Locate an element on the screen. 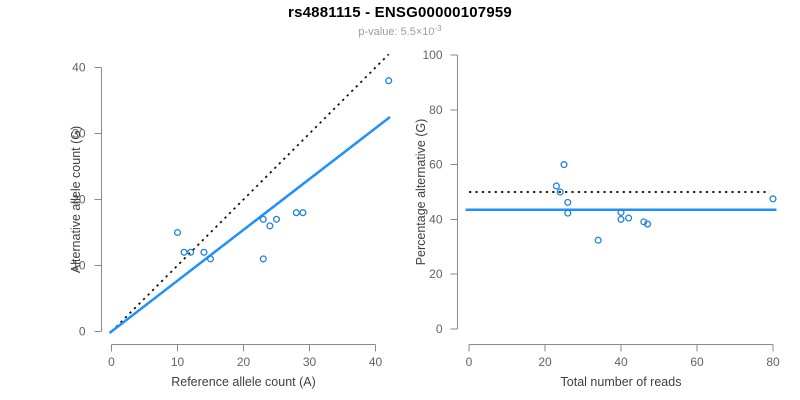 This screenshot has width=800, height=400. y-tick-label: 30 is located at coordinates (79, 134).